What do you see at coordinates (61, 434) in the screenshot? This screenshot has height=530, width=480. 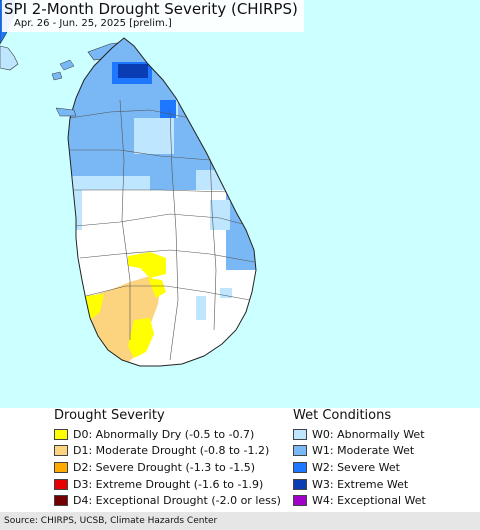 I see `legend-swatch-d0` at bounding box center [61, 434].